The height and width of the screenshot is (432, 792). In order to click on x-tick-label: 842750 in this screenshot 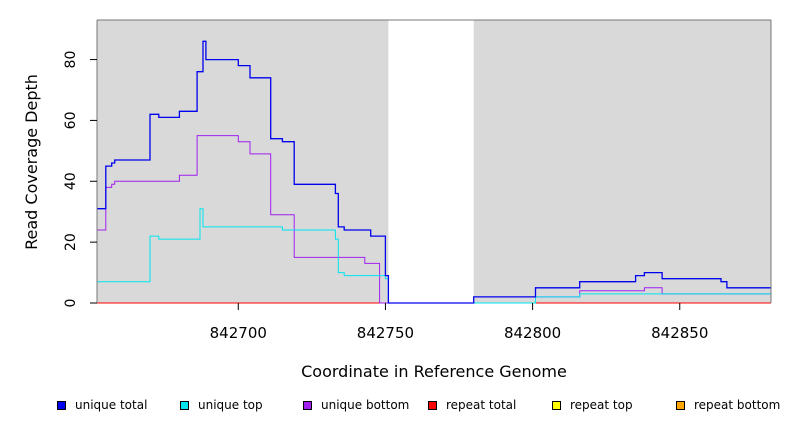, I will do `click(385, 333)`.